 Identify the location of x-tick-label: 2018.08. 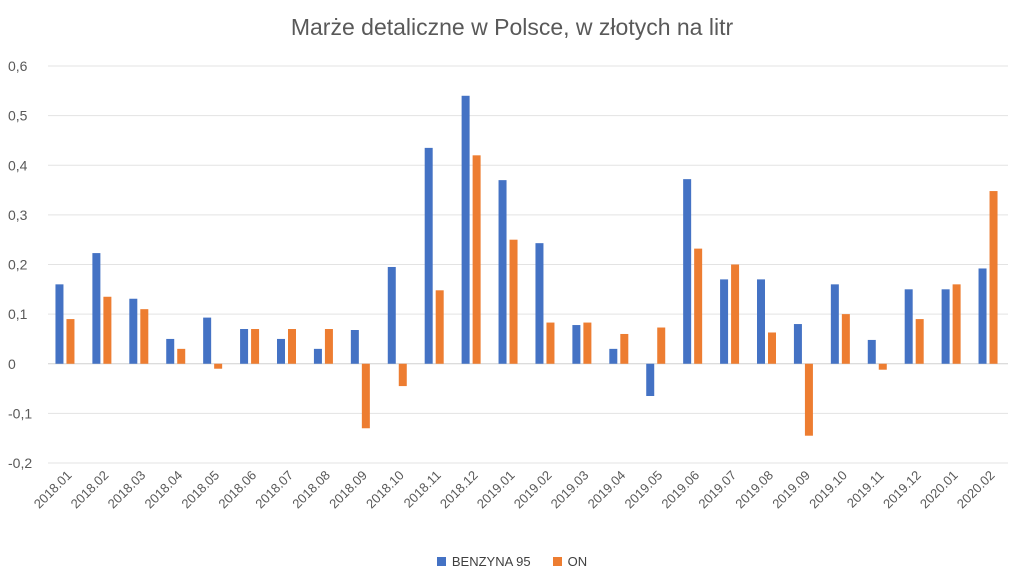
(311, 490).